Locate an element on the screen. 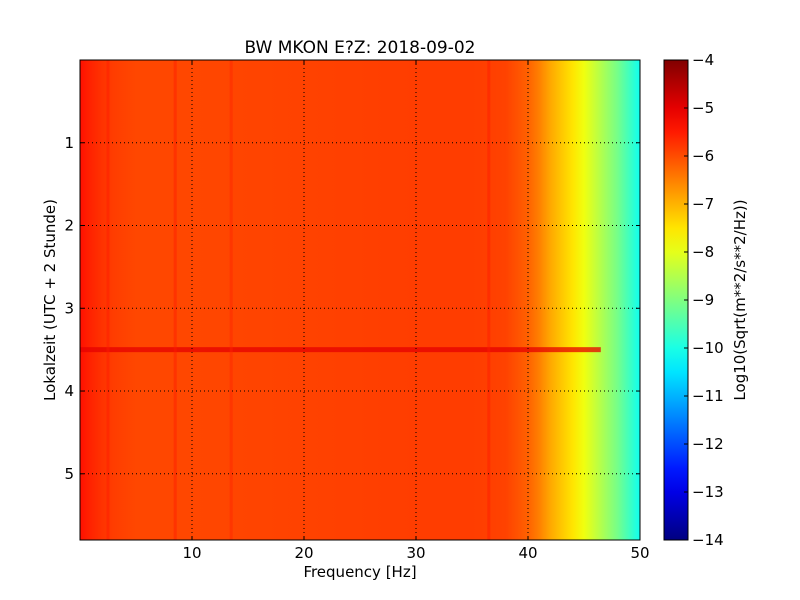 Image resolution: width=800 pixels, height=600 pixels. colorbar-label: Log10(Sqrt(m**2/s**2/Hz)) is located at coordinates (740, 299).